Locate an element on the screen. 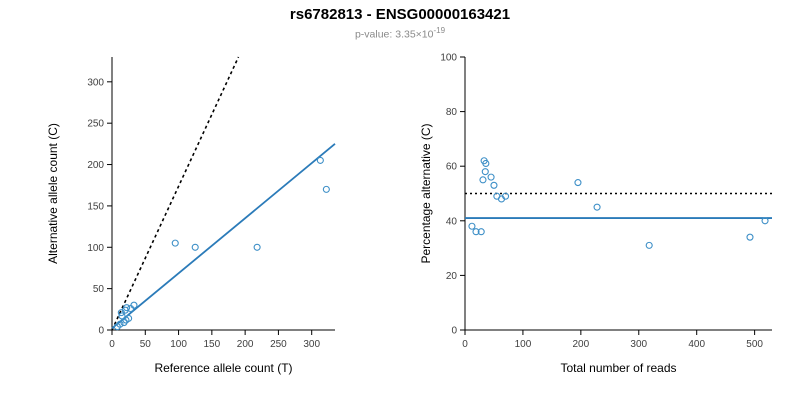  y-axis-title: Alternative allele count (C) is located at coordinates (53, 193).